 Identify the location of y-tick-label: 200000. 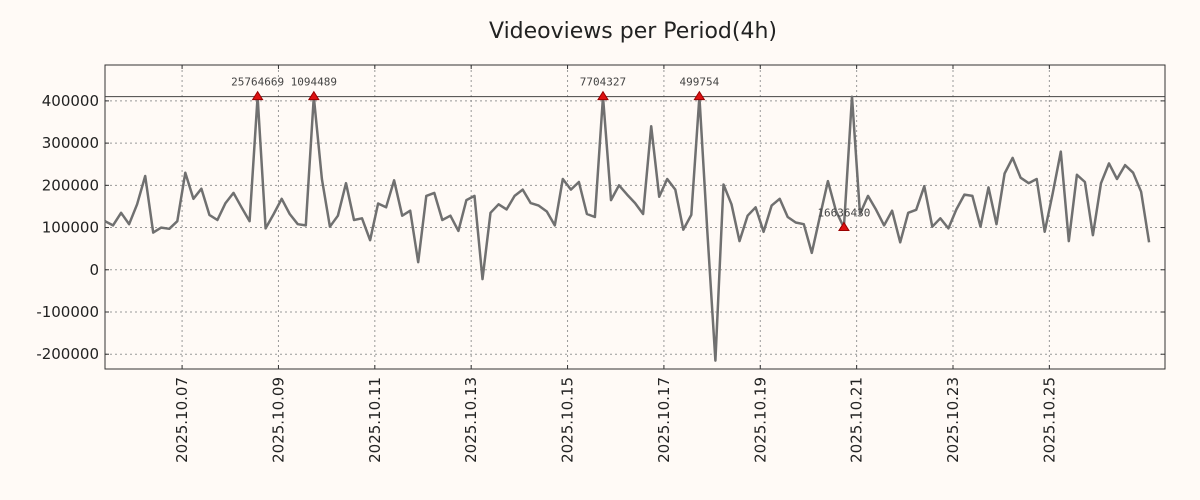
(70, 185).